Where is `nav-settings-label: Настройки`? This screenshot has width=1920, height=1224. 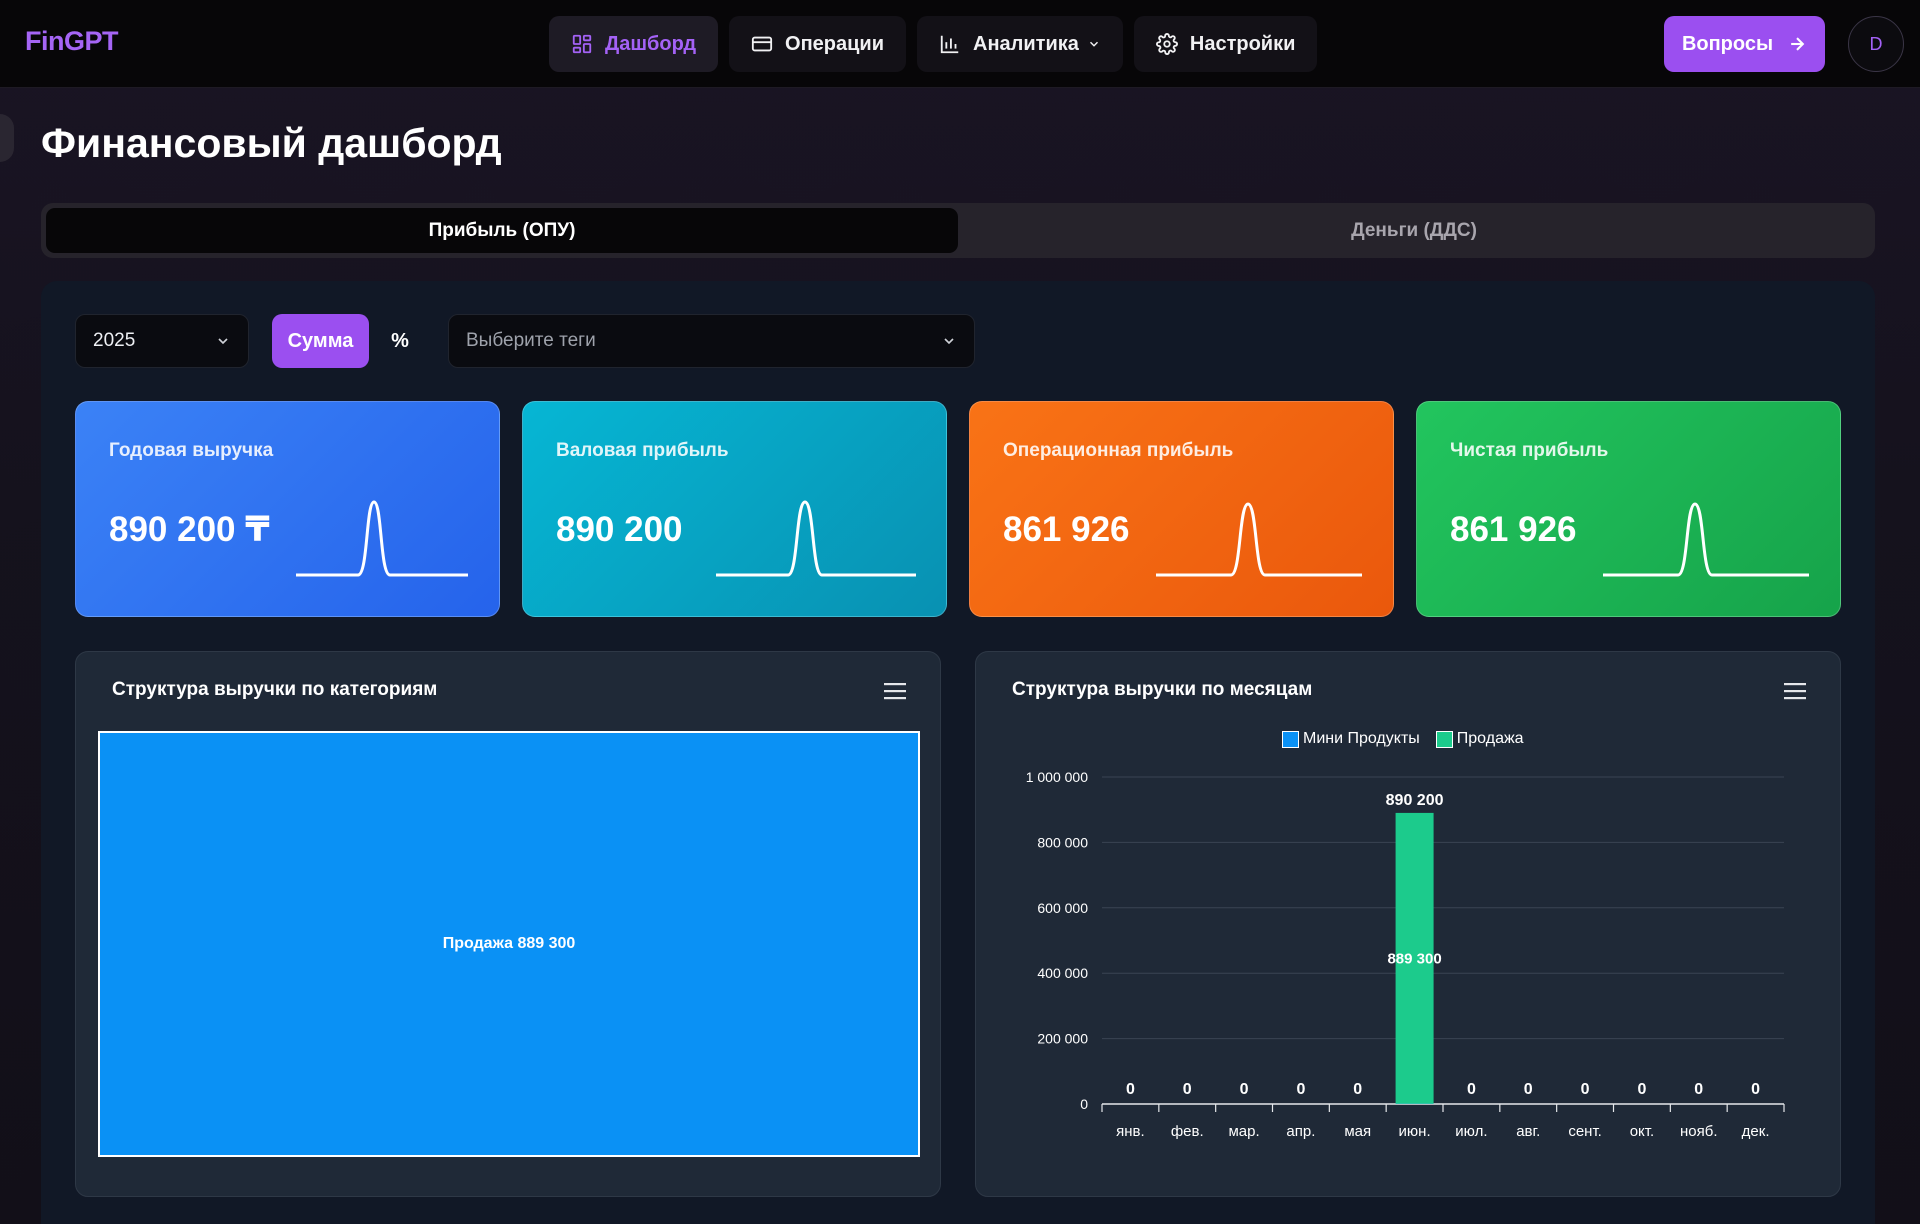 nav-settings-label: Настройки is located at coordinates (1242, 43).